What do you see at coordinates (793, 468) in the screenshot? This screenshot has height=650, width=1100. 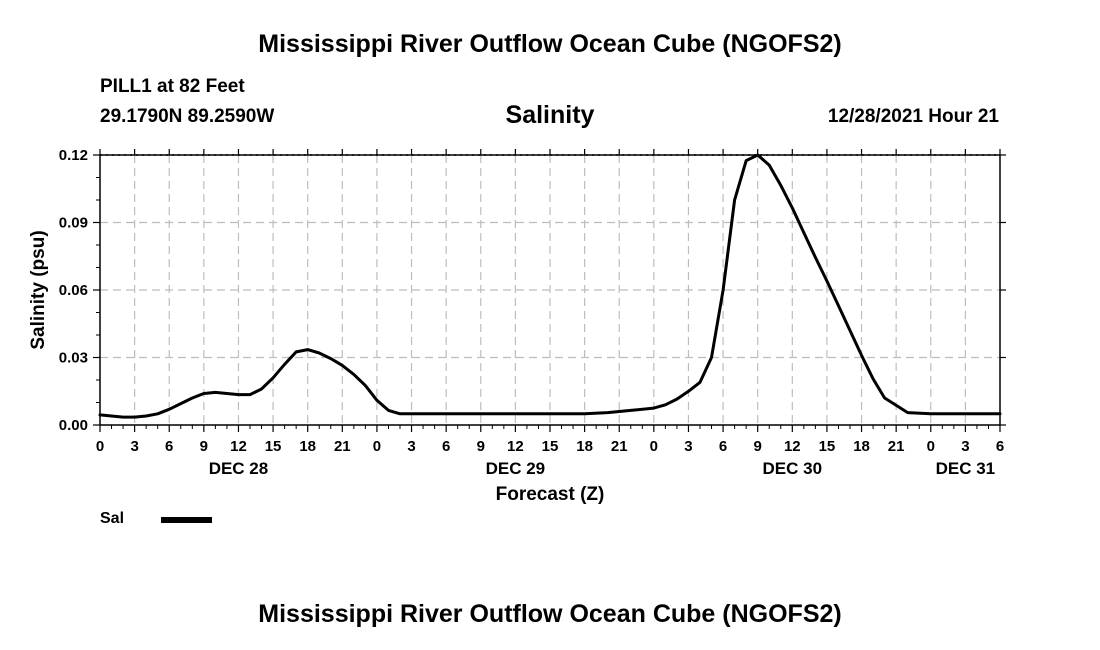 I see `date-label: DEC 30` at bounding box center [793, 468].